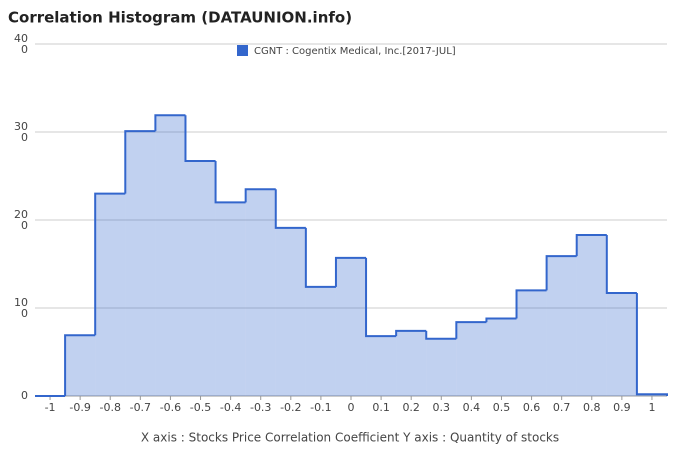  What do you see at coordinates (442, 407) in the screenshot?
I see `x-tick-label: 0.3` at bounding box center [442, 407].